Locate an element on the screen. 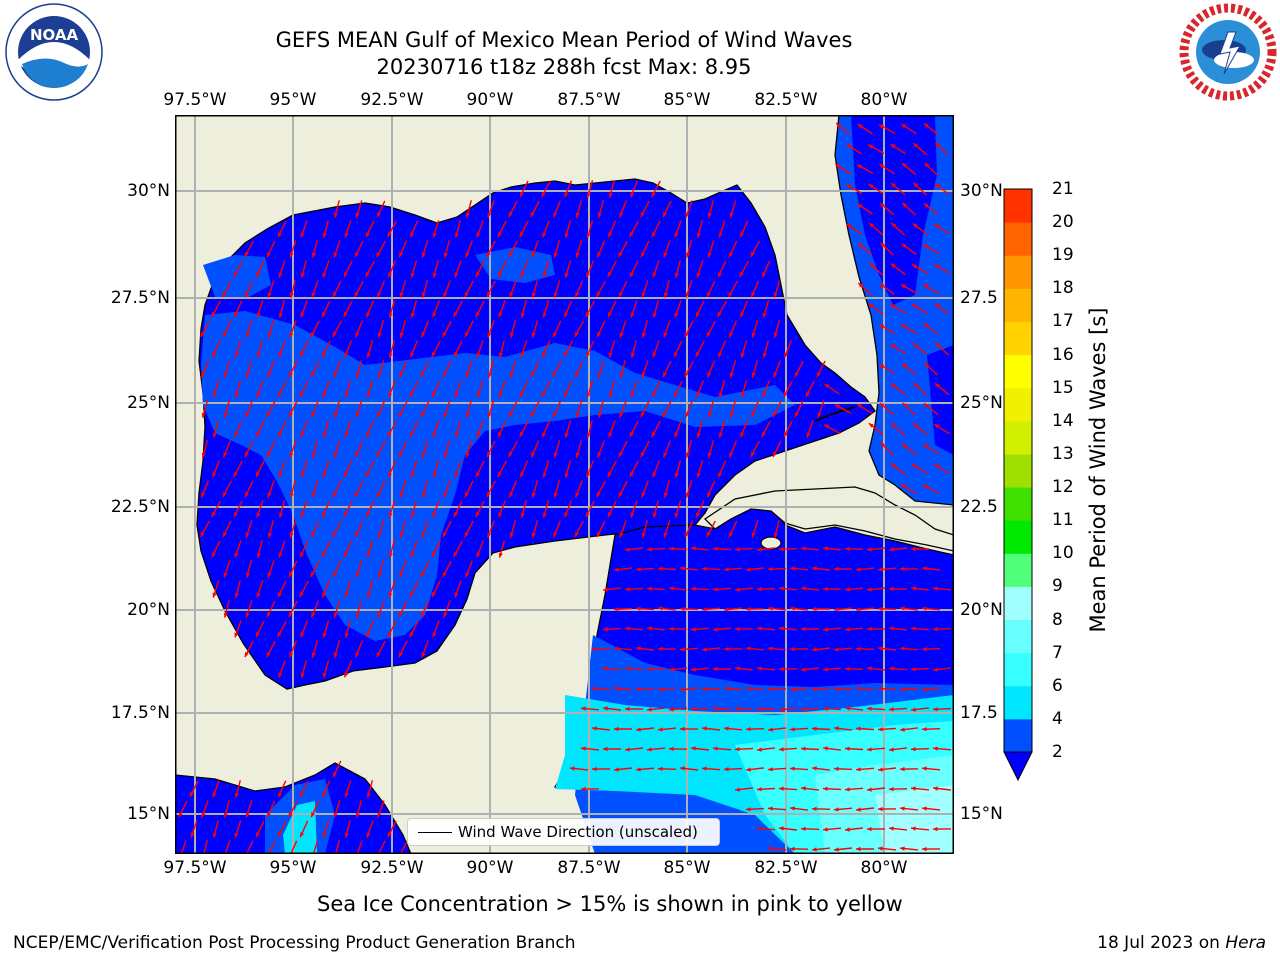 This screenshot has width=1280, height=960. legend-line-swatch is located at coordinates (435, 832).